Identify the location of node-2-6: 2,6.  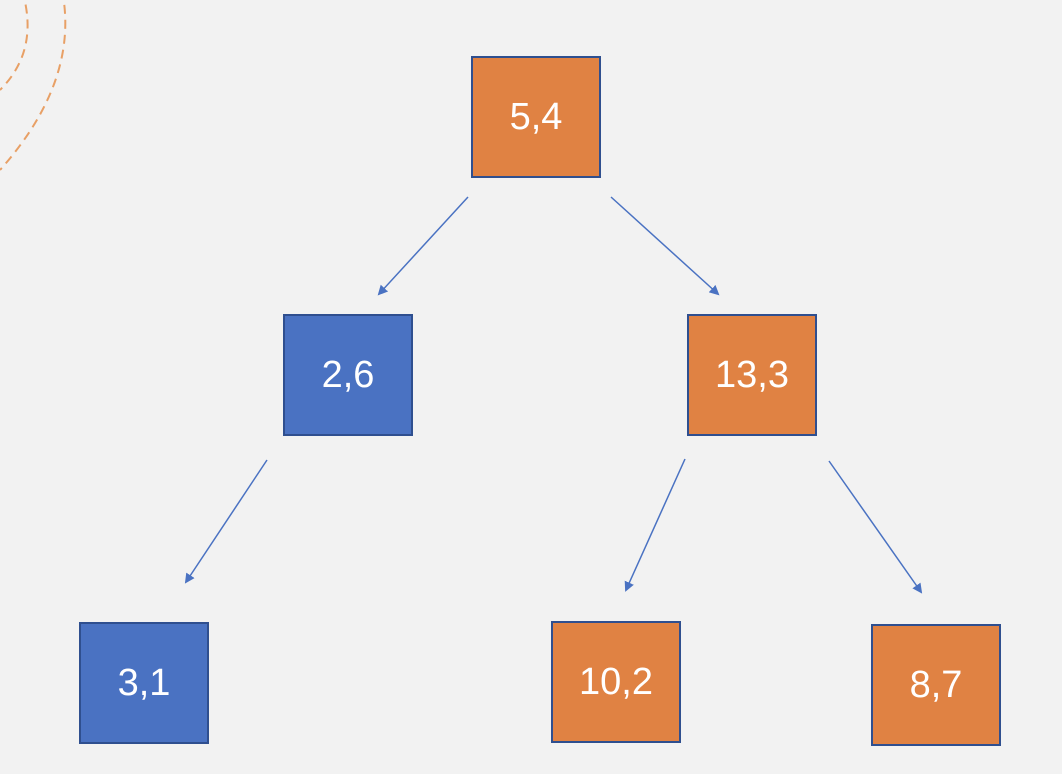
(348, 375).